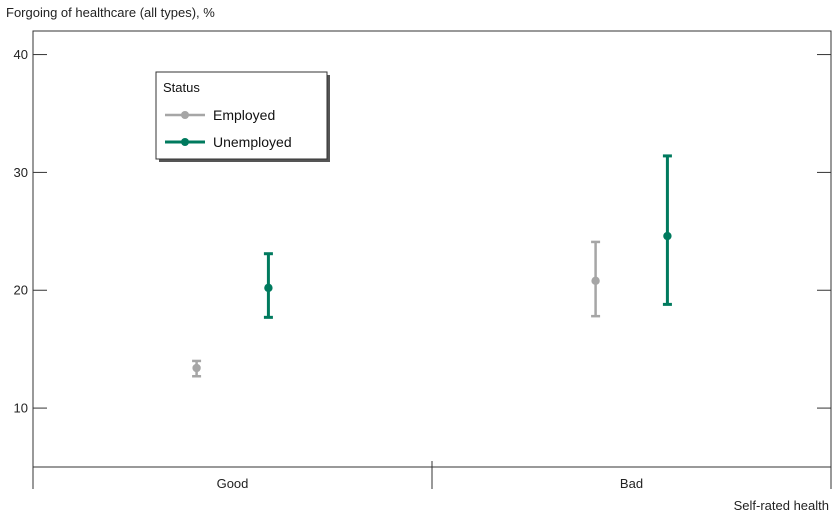  Describe the element at coordinates (21, 54) in the screenshot. I see `y-tick-label: 40` at that location.